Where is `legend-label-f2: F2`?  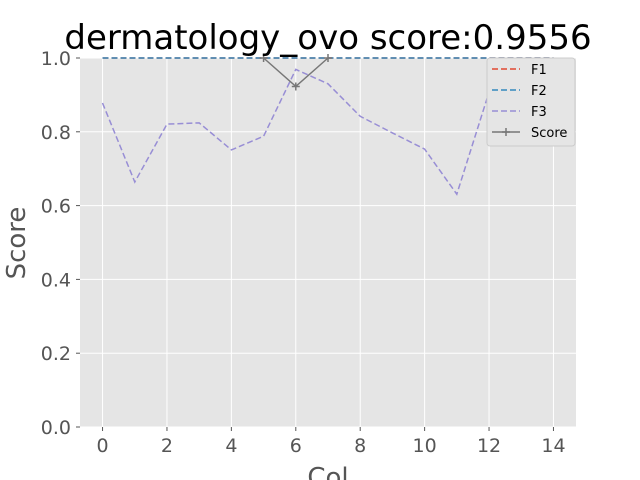
legend-label-f2: F2 is located at coordinates (539, 91).